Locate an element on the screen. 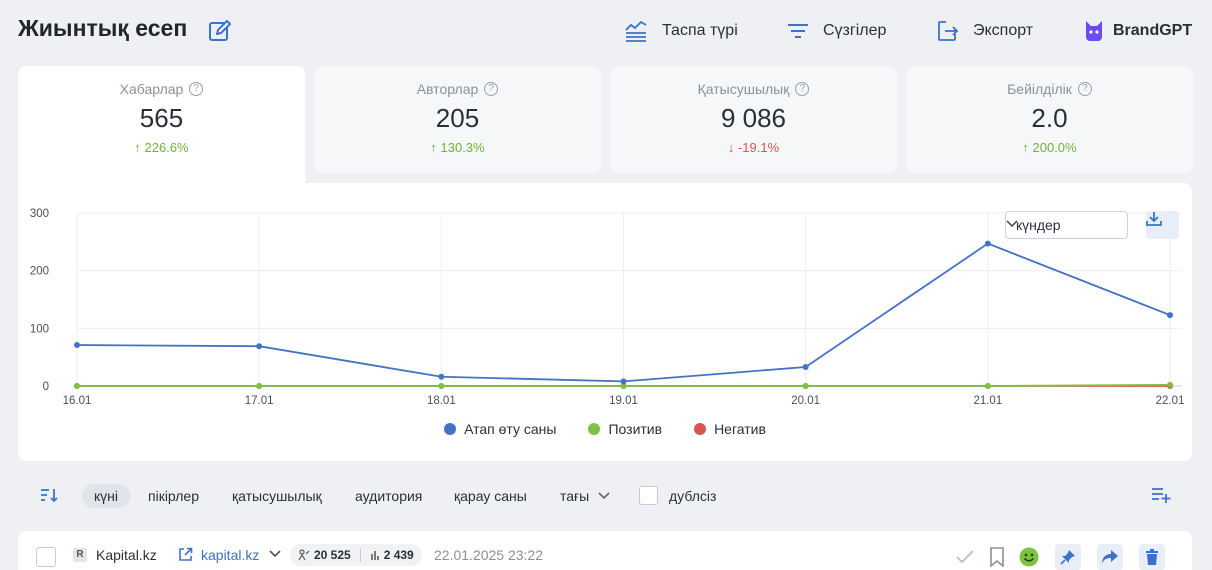 This screenshot has width=1212, height=570. metric-delta: ↓ -19.1% is located at coordinates (753, 147).